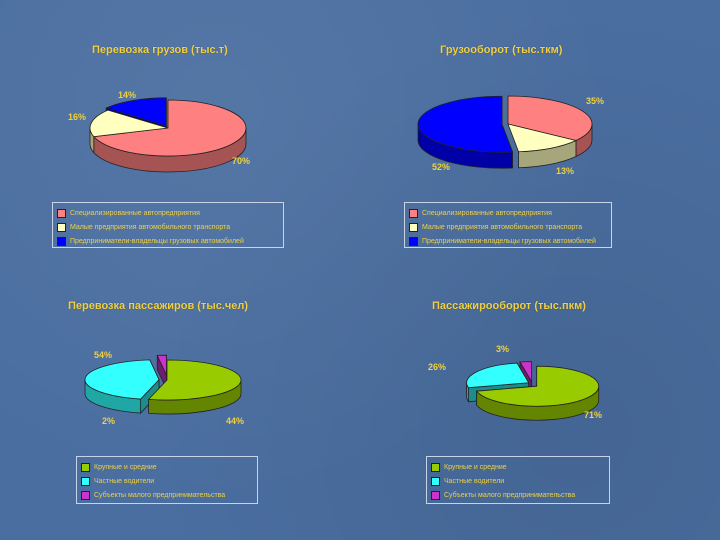 The width and height of the screenshot is (720, 540). What do you see at coordinates (437, 367) in the screenshot?
I see `chart-4-label-1: 26%` at bounding box center [437, 367].